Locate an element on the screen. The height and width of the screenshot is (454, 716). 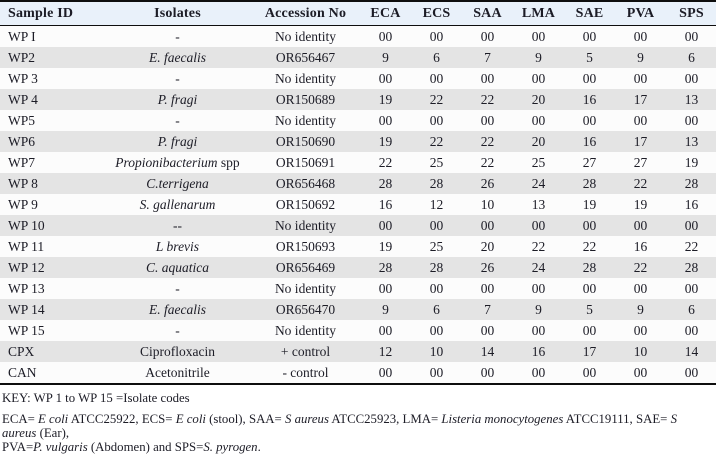
footnote-text: PVA= is located at coordinates (18, 447).